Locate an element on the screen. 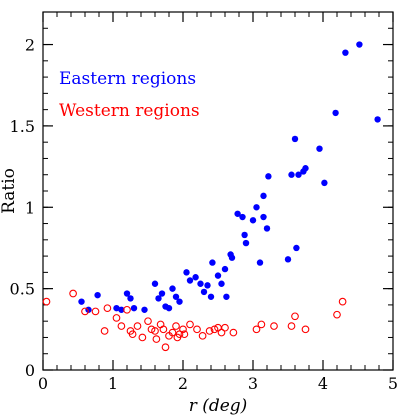  western-series is located at coordinates (194, 320).